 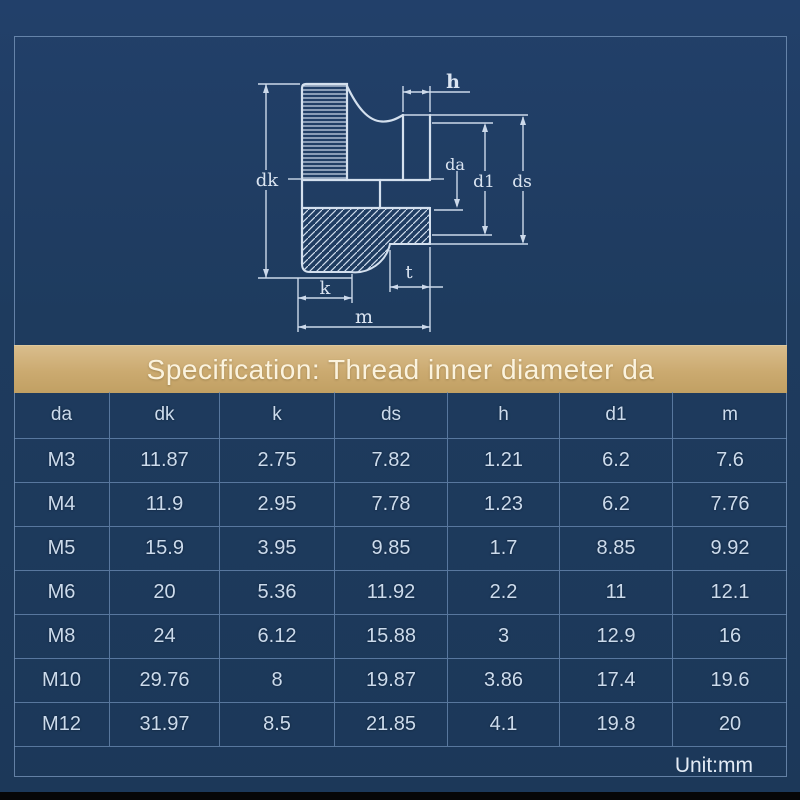 I want to click on bottom-black-bar, so click(x=400, y=796).